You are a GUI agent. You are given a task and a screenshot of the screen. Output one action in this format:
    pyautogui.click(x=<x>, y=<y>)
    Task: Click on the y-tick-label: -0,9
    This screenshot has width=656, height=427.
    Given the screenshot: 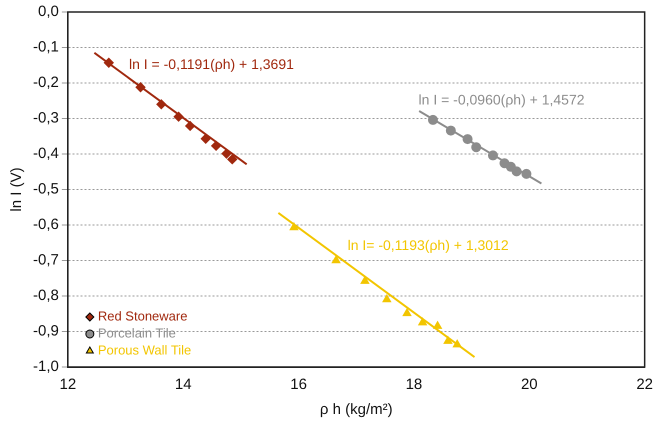 What is the action you would take?
    pyautogui.click(x=45, y=331)
    